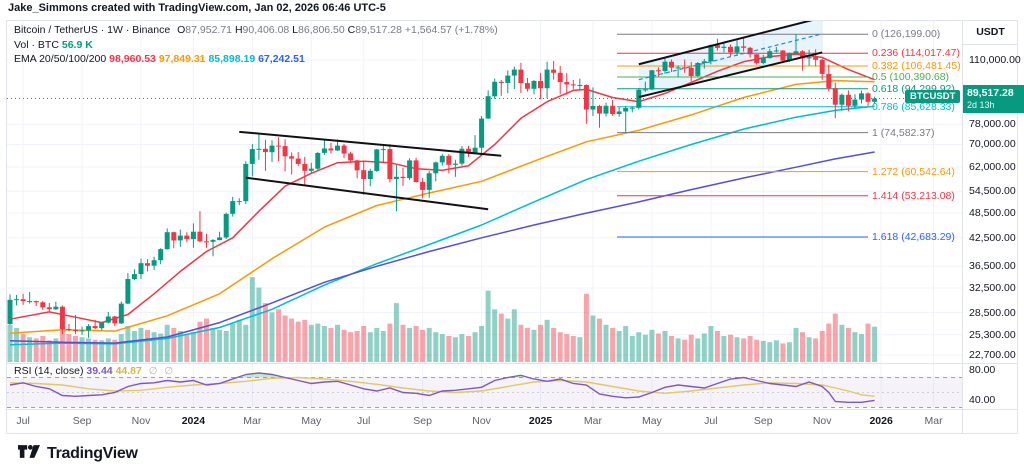 The height and width of the screenshot is (473, 1024). What do you see at coordinates (132, 59) in the screenshot?
I see `ema20-value: 98,960.53` at bounding box center [132, 59].